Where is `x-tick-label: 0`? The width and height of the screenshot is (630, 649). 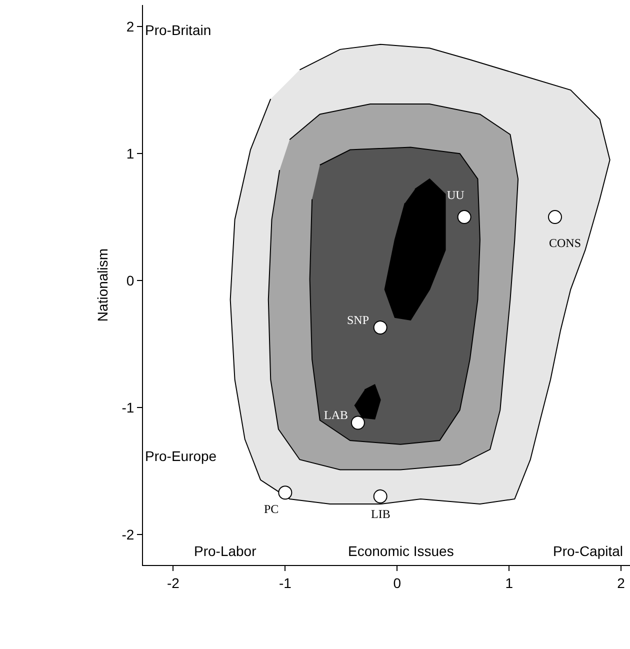 x-tick-label: 0 is located at coordinates (397, 582).